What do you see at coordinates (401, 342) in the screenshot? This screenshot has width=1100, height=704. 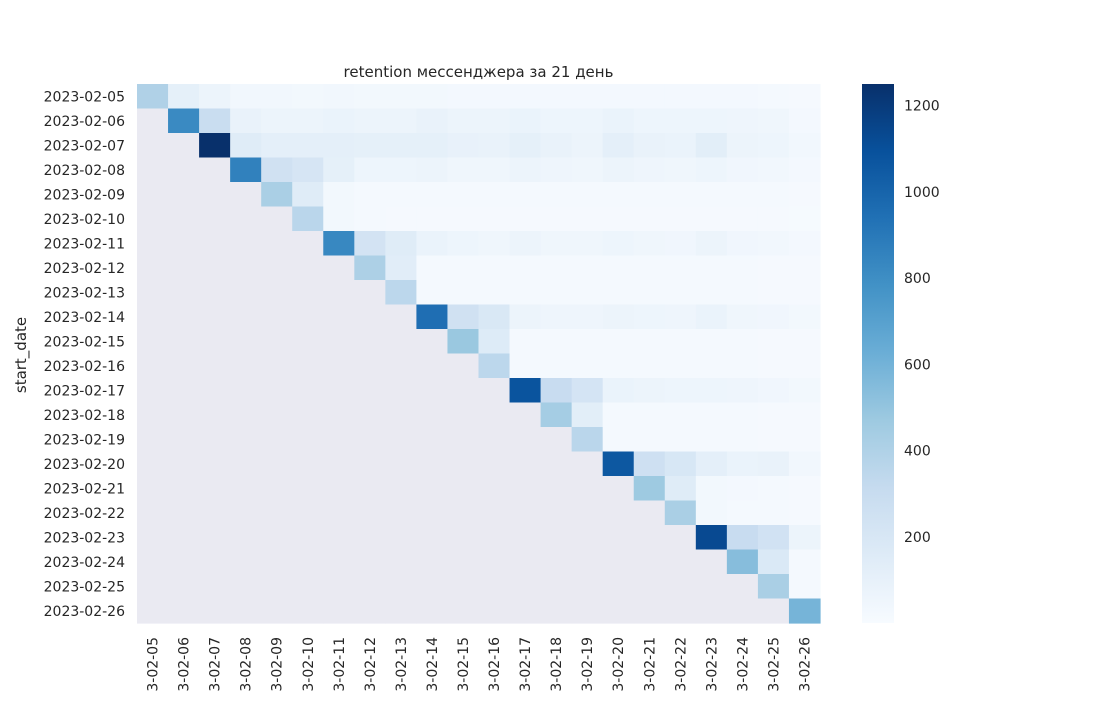 I see `heatmap-cell-r10-c8` at bounding box center [401, 342].